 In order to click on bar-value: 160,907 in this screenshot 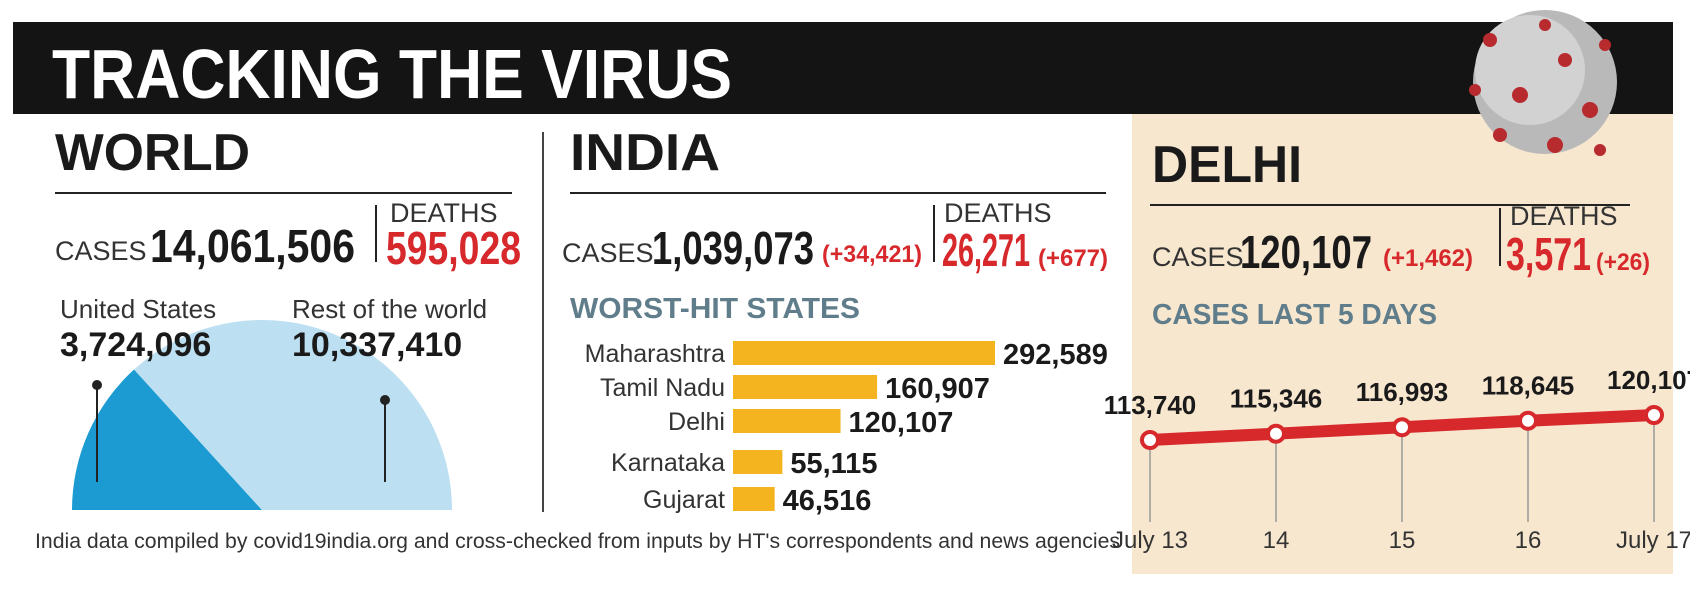, I will do `click(937, 389)`.